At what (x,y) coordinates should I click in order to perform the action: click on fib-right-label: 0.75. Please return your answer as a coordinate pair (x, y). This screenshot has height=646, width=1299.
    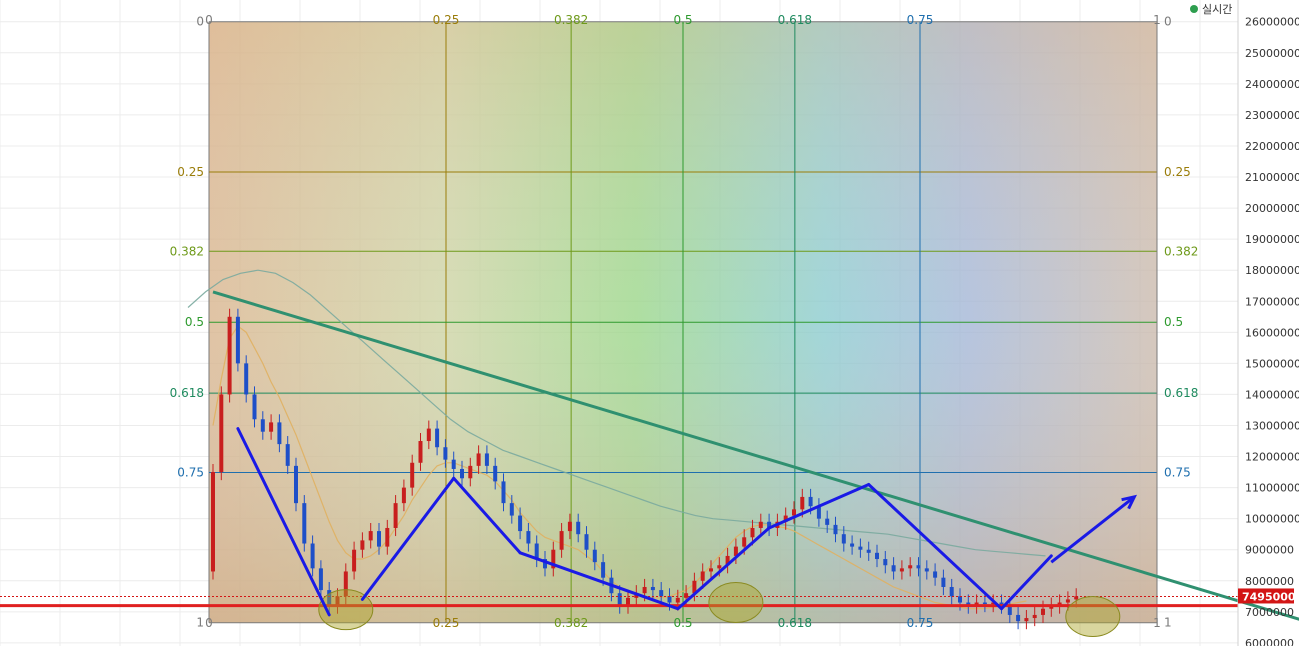
    Looking at the image, I should click on (1177, 472).